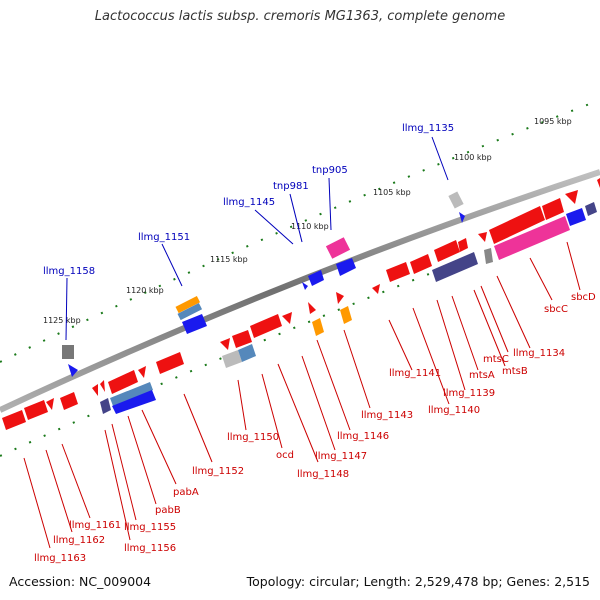 The height and width of the screenshot is (600, 600). Describe the element at coordinates (316, 278) in the screenshot. I see `feature-blue-arrow-tnp981` at that location.